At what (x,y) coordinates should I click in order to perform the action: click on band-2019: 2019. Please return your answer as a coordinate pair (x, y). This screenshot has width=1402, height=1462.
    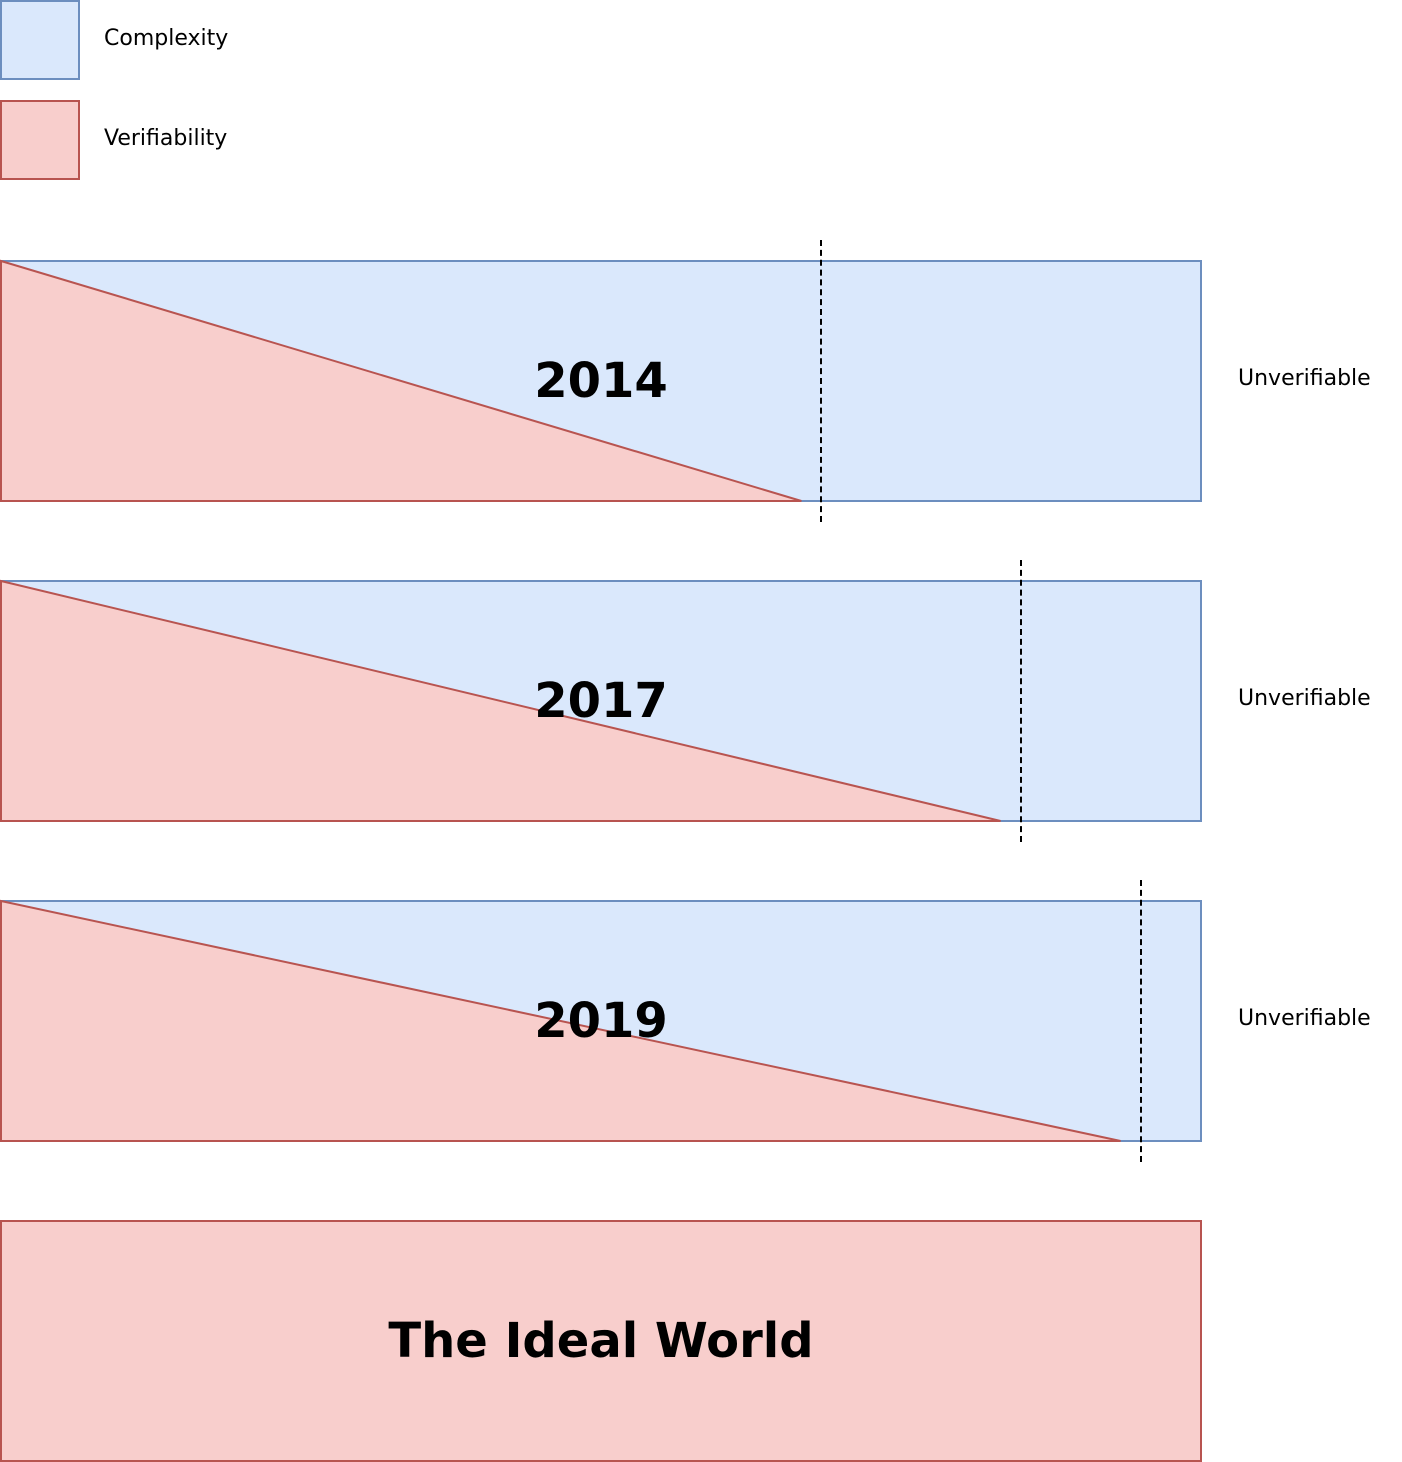
    Looking at the image, I should click on (601, 1020).